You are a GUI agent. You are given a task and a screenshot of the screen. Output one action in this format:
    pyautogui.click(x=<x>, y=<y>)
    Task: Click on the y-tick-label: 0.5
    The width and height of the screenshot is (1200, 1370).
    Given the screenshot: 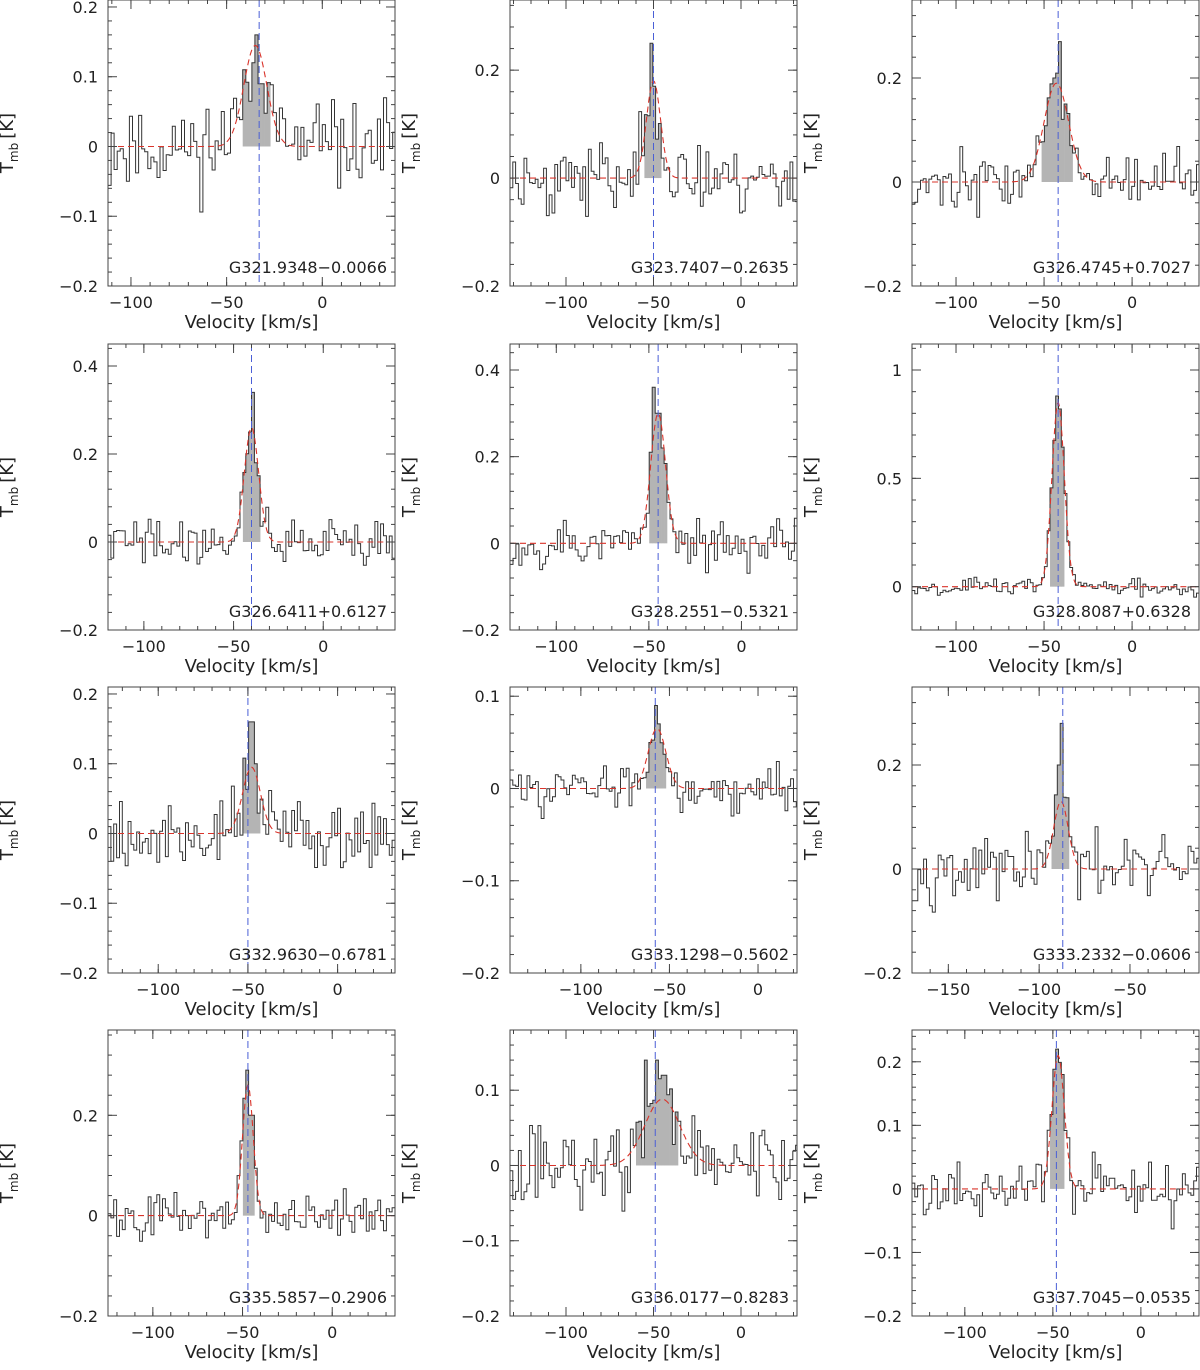 What is the action you would take?
    pyautogui.click(x=889, y=478)
    